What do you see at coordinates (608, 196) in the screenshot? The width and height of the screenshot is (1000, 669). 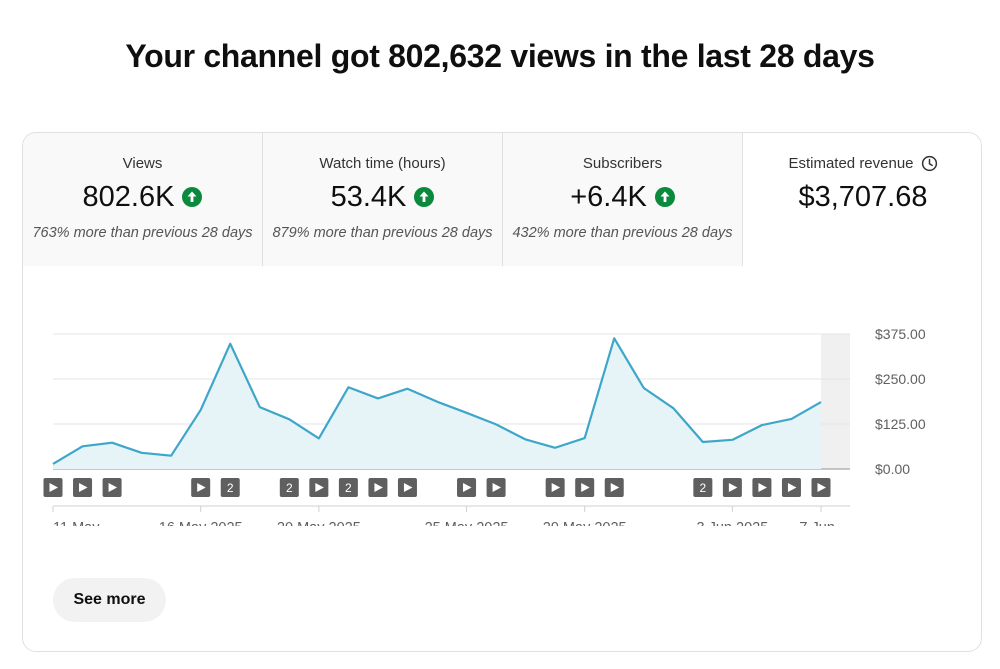 I see `metric-value: +6.4K` at bounding box center [608, 196].